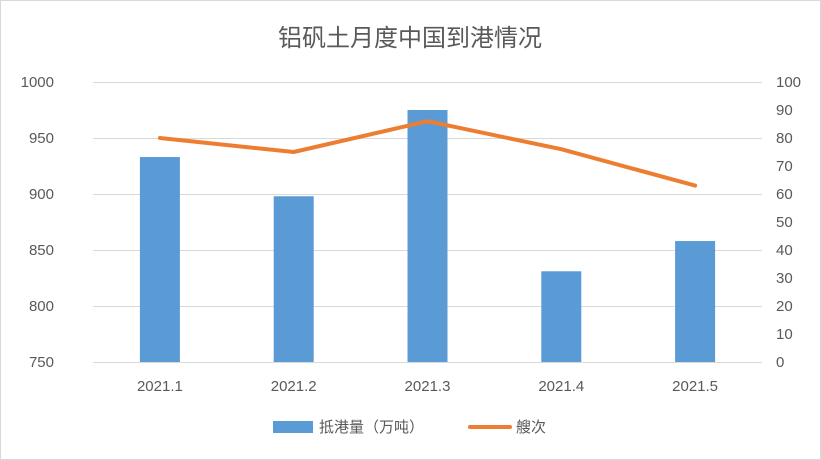  Describe the element at coordinates (294, 386) in the screenshot. I see `x-tick-label: 2021.2` at that location.